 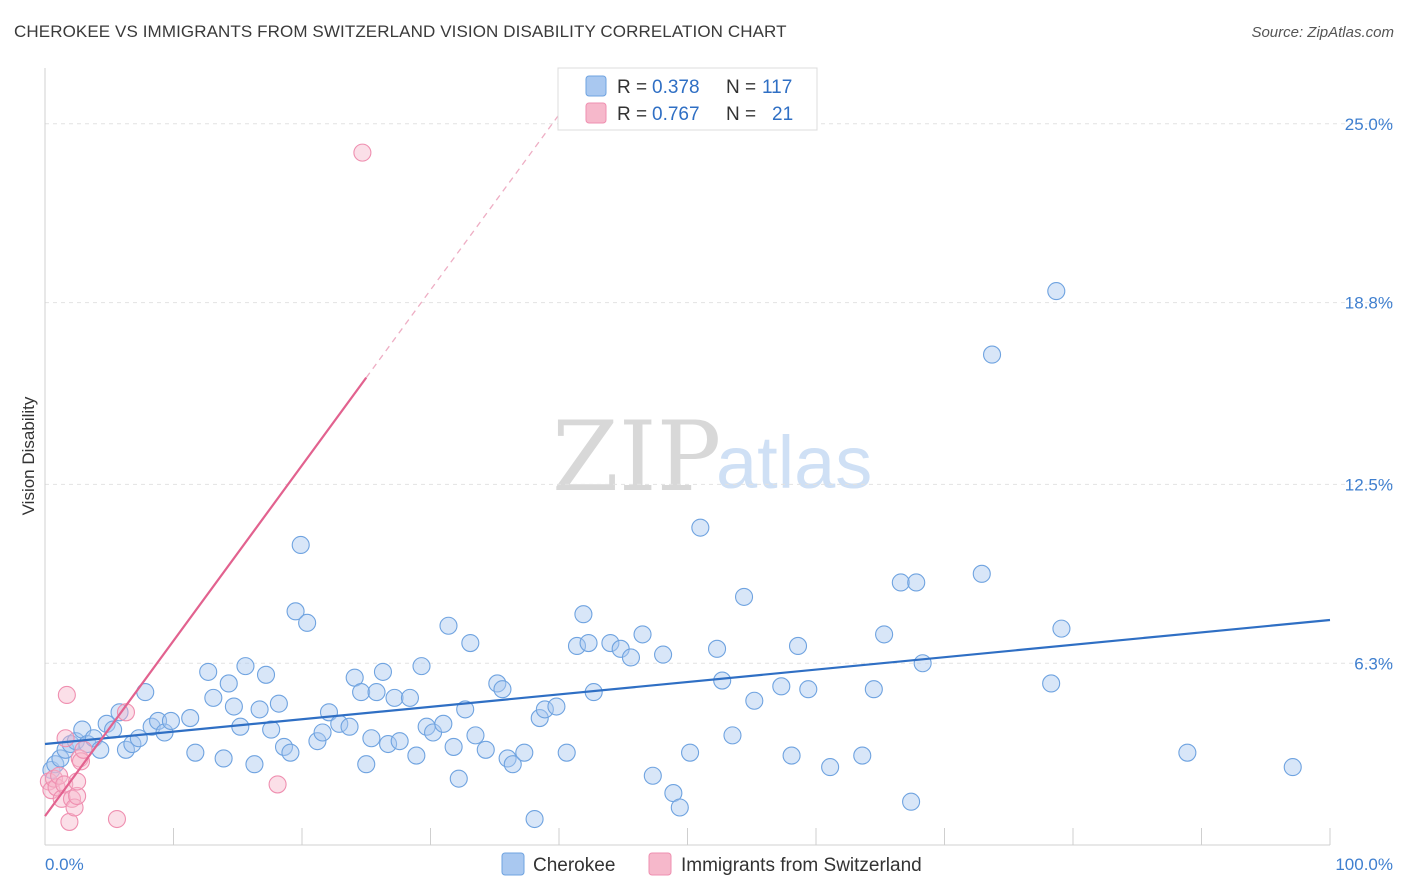 What do you see at coordinates (1322, 32) in the screenshot?
I see `source-label: Source: ZipAtlas.com` at bounding box center [1322, 32].